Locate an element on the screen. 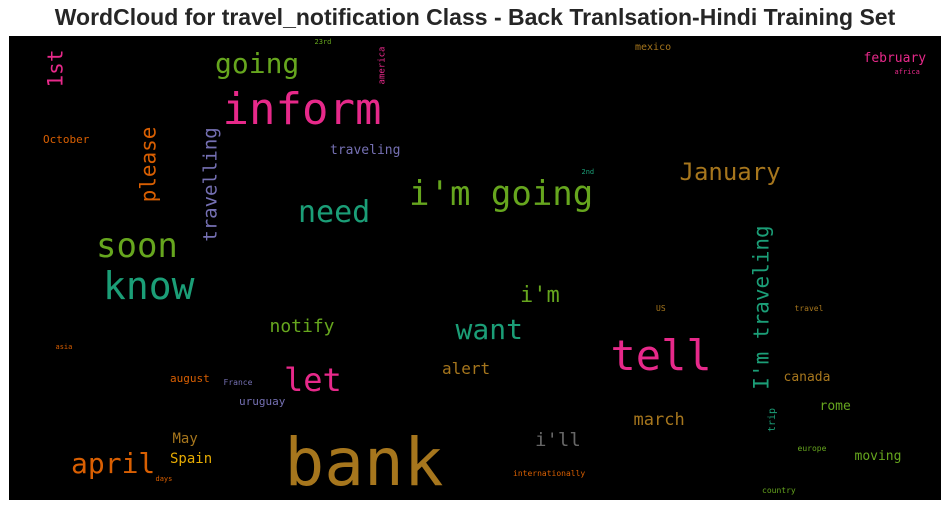  word-rome: rome is located at coordinates (835, 406).